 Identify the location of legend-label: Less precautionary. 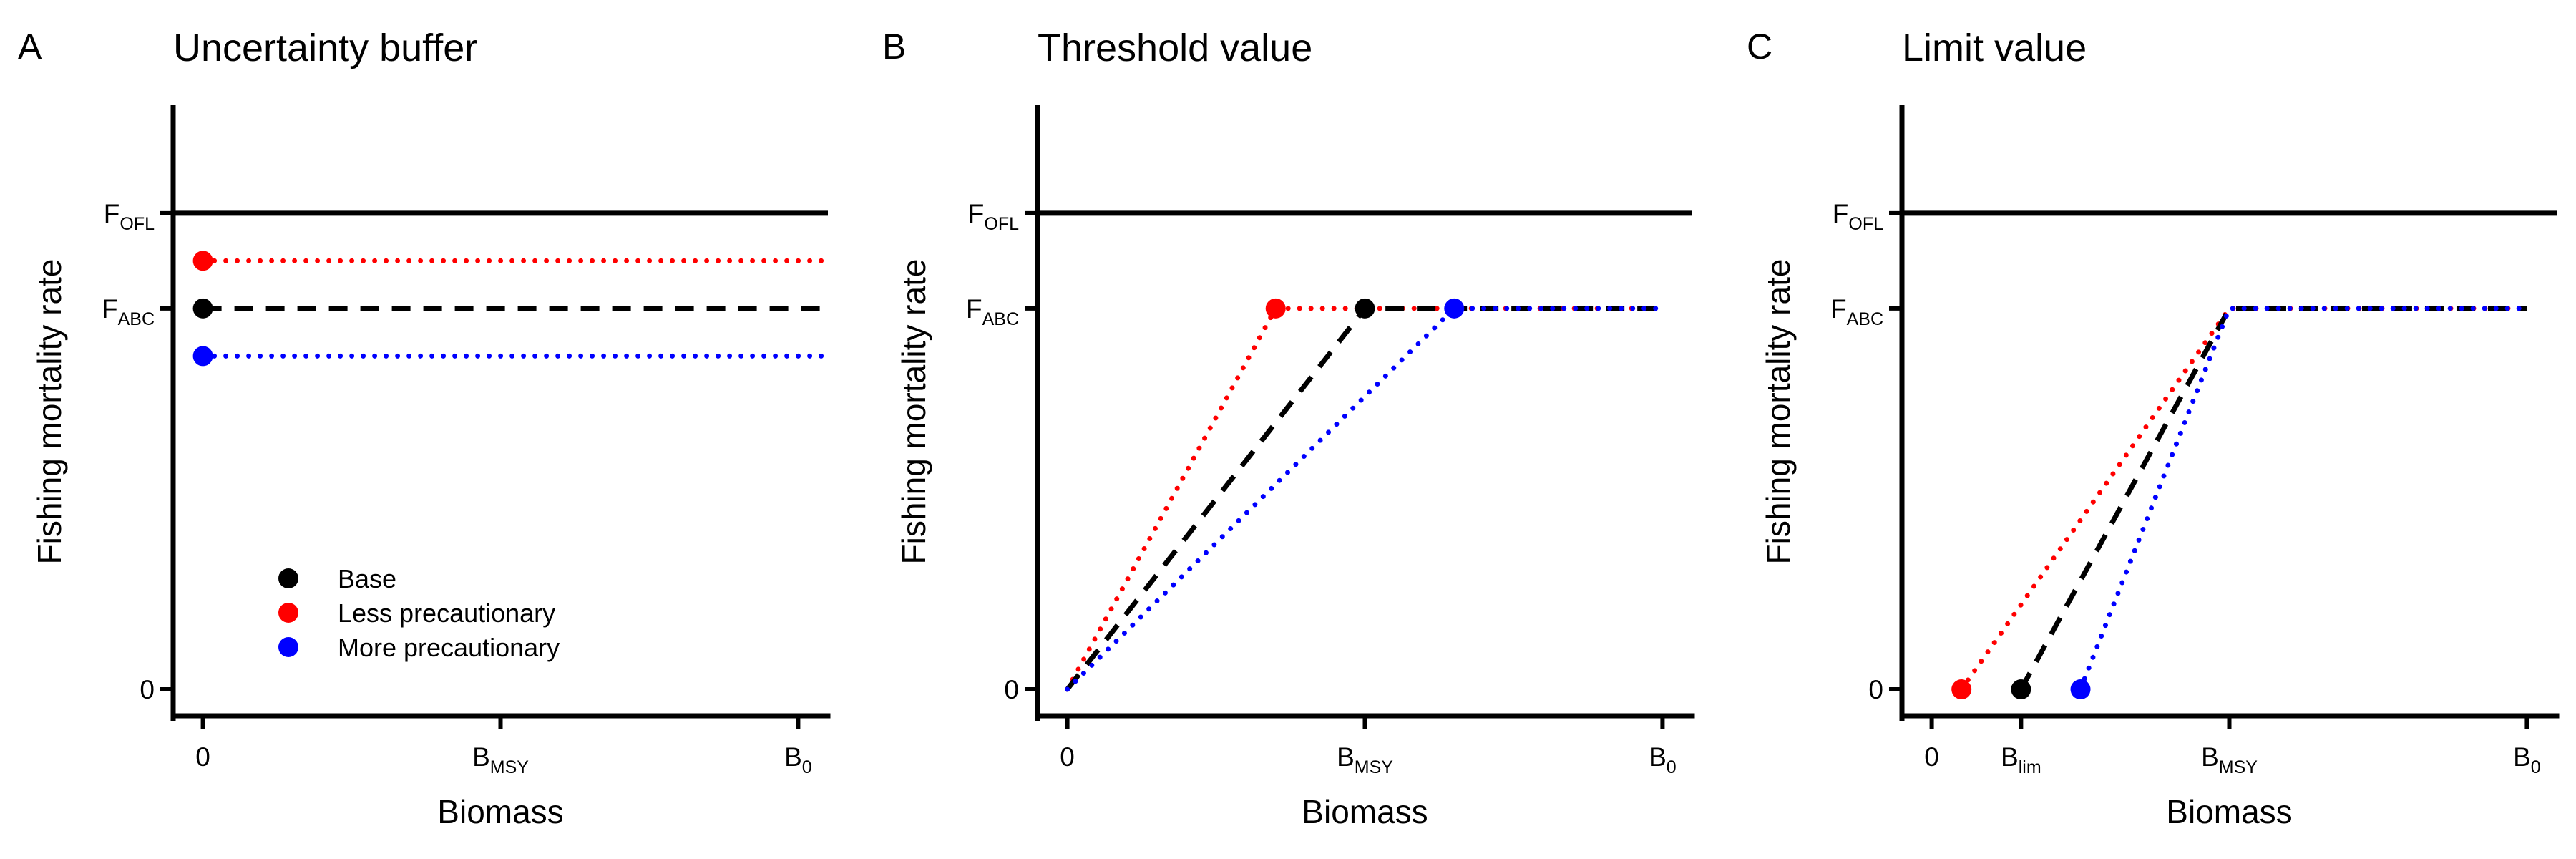
(446, 613).